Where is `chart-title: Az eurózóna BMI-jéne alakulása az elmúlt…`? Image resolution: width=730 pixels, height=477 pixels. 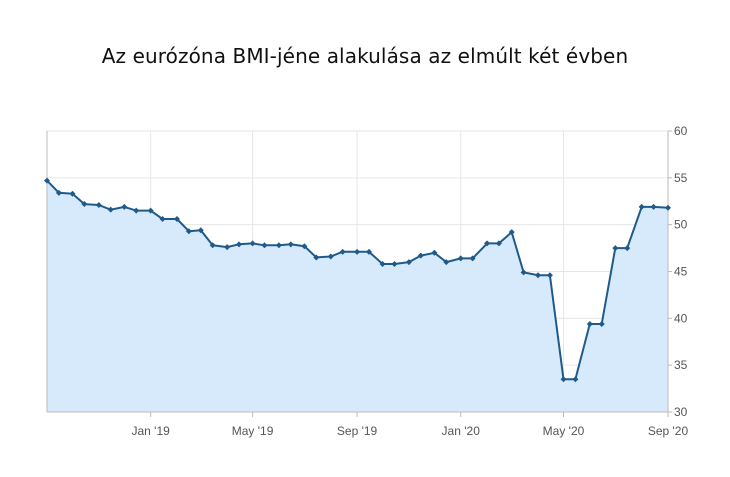 chart-title: Az eurózóna BMI-jéne alakulása az elmúlt… is located at coordinates (365, 56).